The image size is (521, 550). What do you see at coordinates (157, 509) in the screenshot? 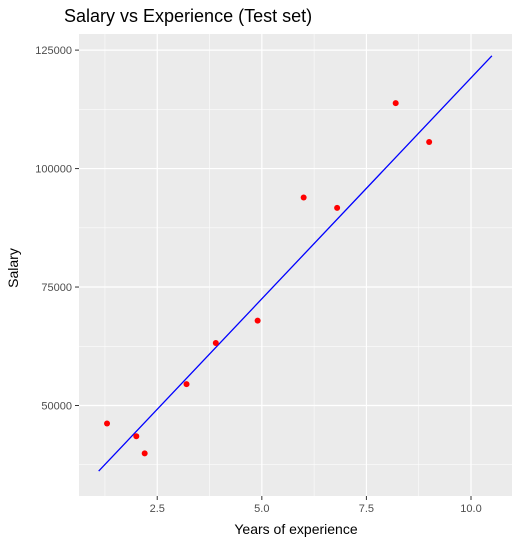
I see `x-tick-label: 2.5` at bounding box center [157, 509].